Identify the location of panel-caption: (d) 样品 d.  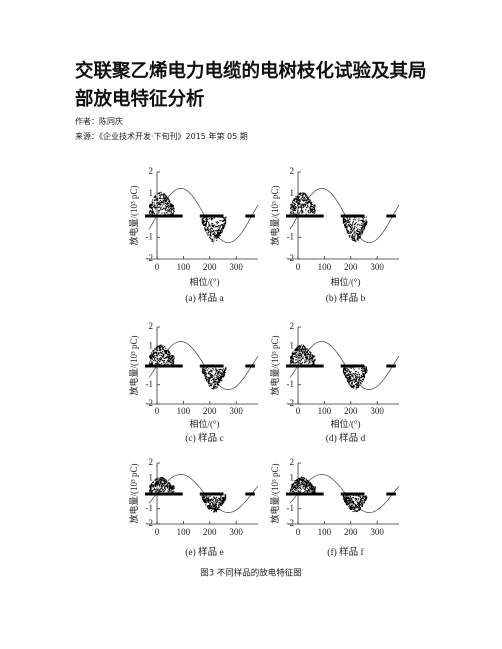
(346, 438).